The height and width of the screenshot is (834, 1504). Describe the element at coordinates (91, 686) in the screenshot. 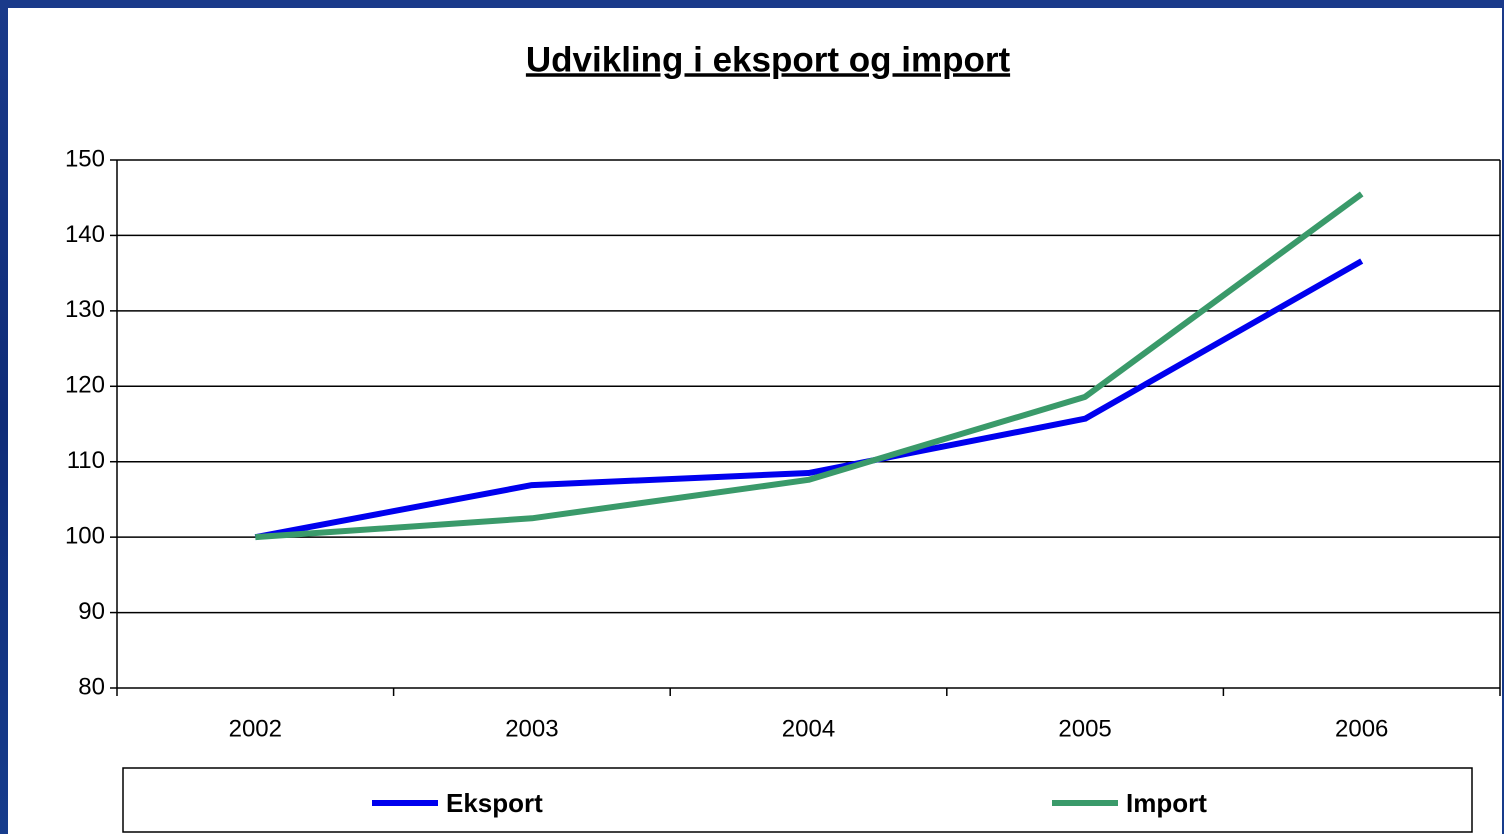

I see `y-tick-label: 80` at that location.